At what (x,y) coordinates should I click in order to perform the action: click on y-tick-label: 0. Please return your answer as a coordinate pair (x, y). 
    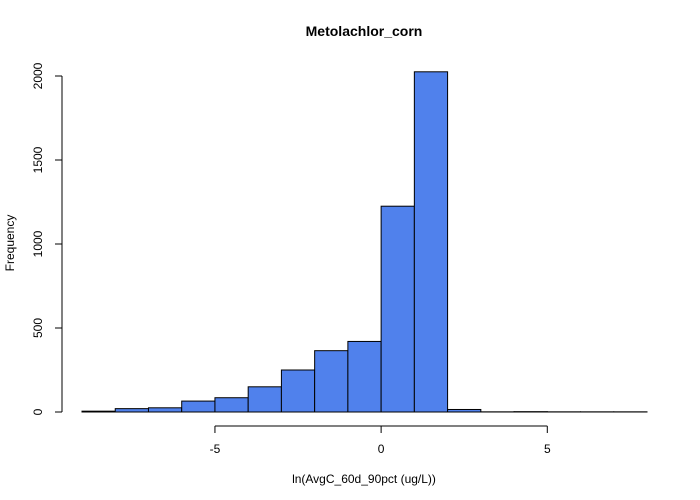
    Looking at the image, I should click on (38, 411).